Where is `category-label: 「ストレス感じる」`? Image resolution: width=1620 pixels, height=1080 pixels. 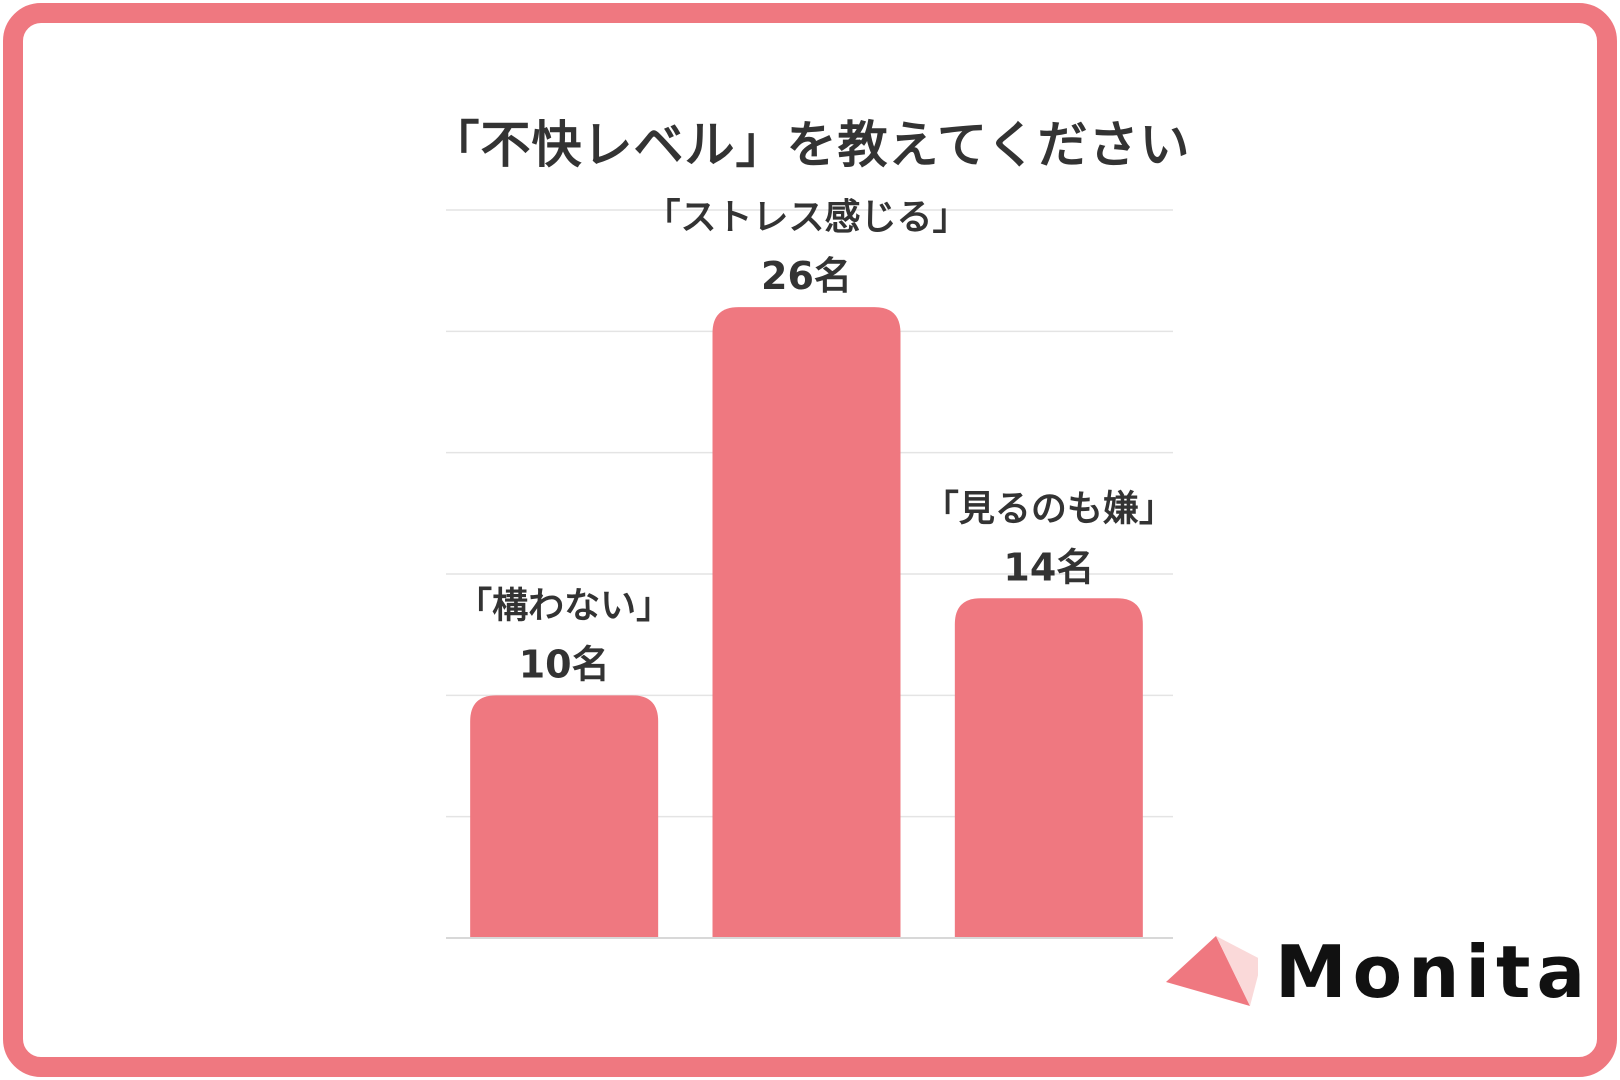 category-label: 「ストレス感じる」 is located at coordinates (806, 217).